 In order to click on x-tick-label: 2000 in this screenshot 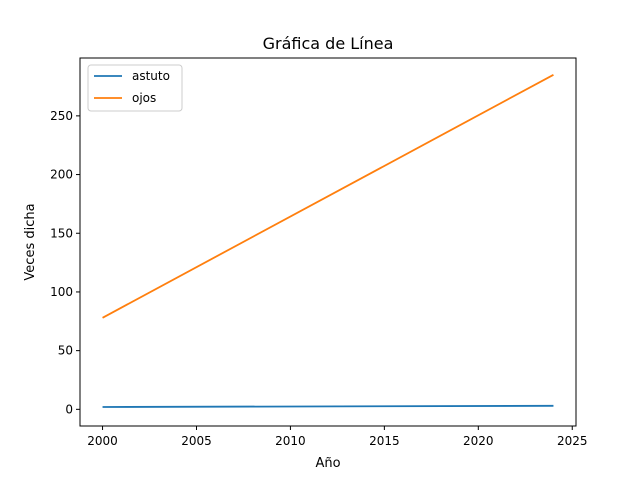, I will do `click(102, 441)`.